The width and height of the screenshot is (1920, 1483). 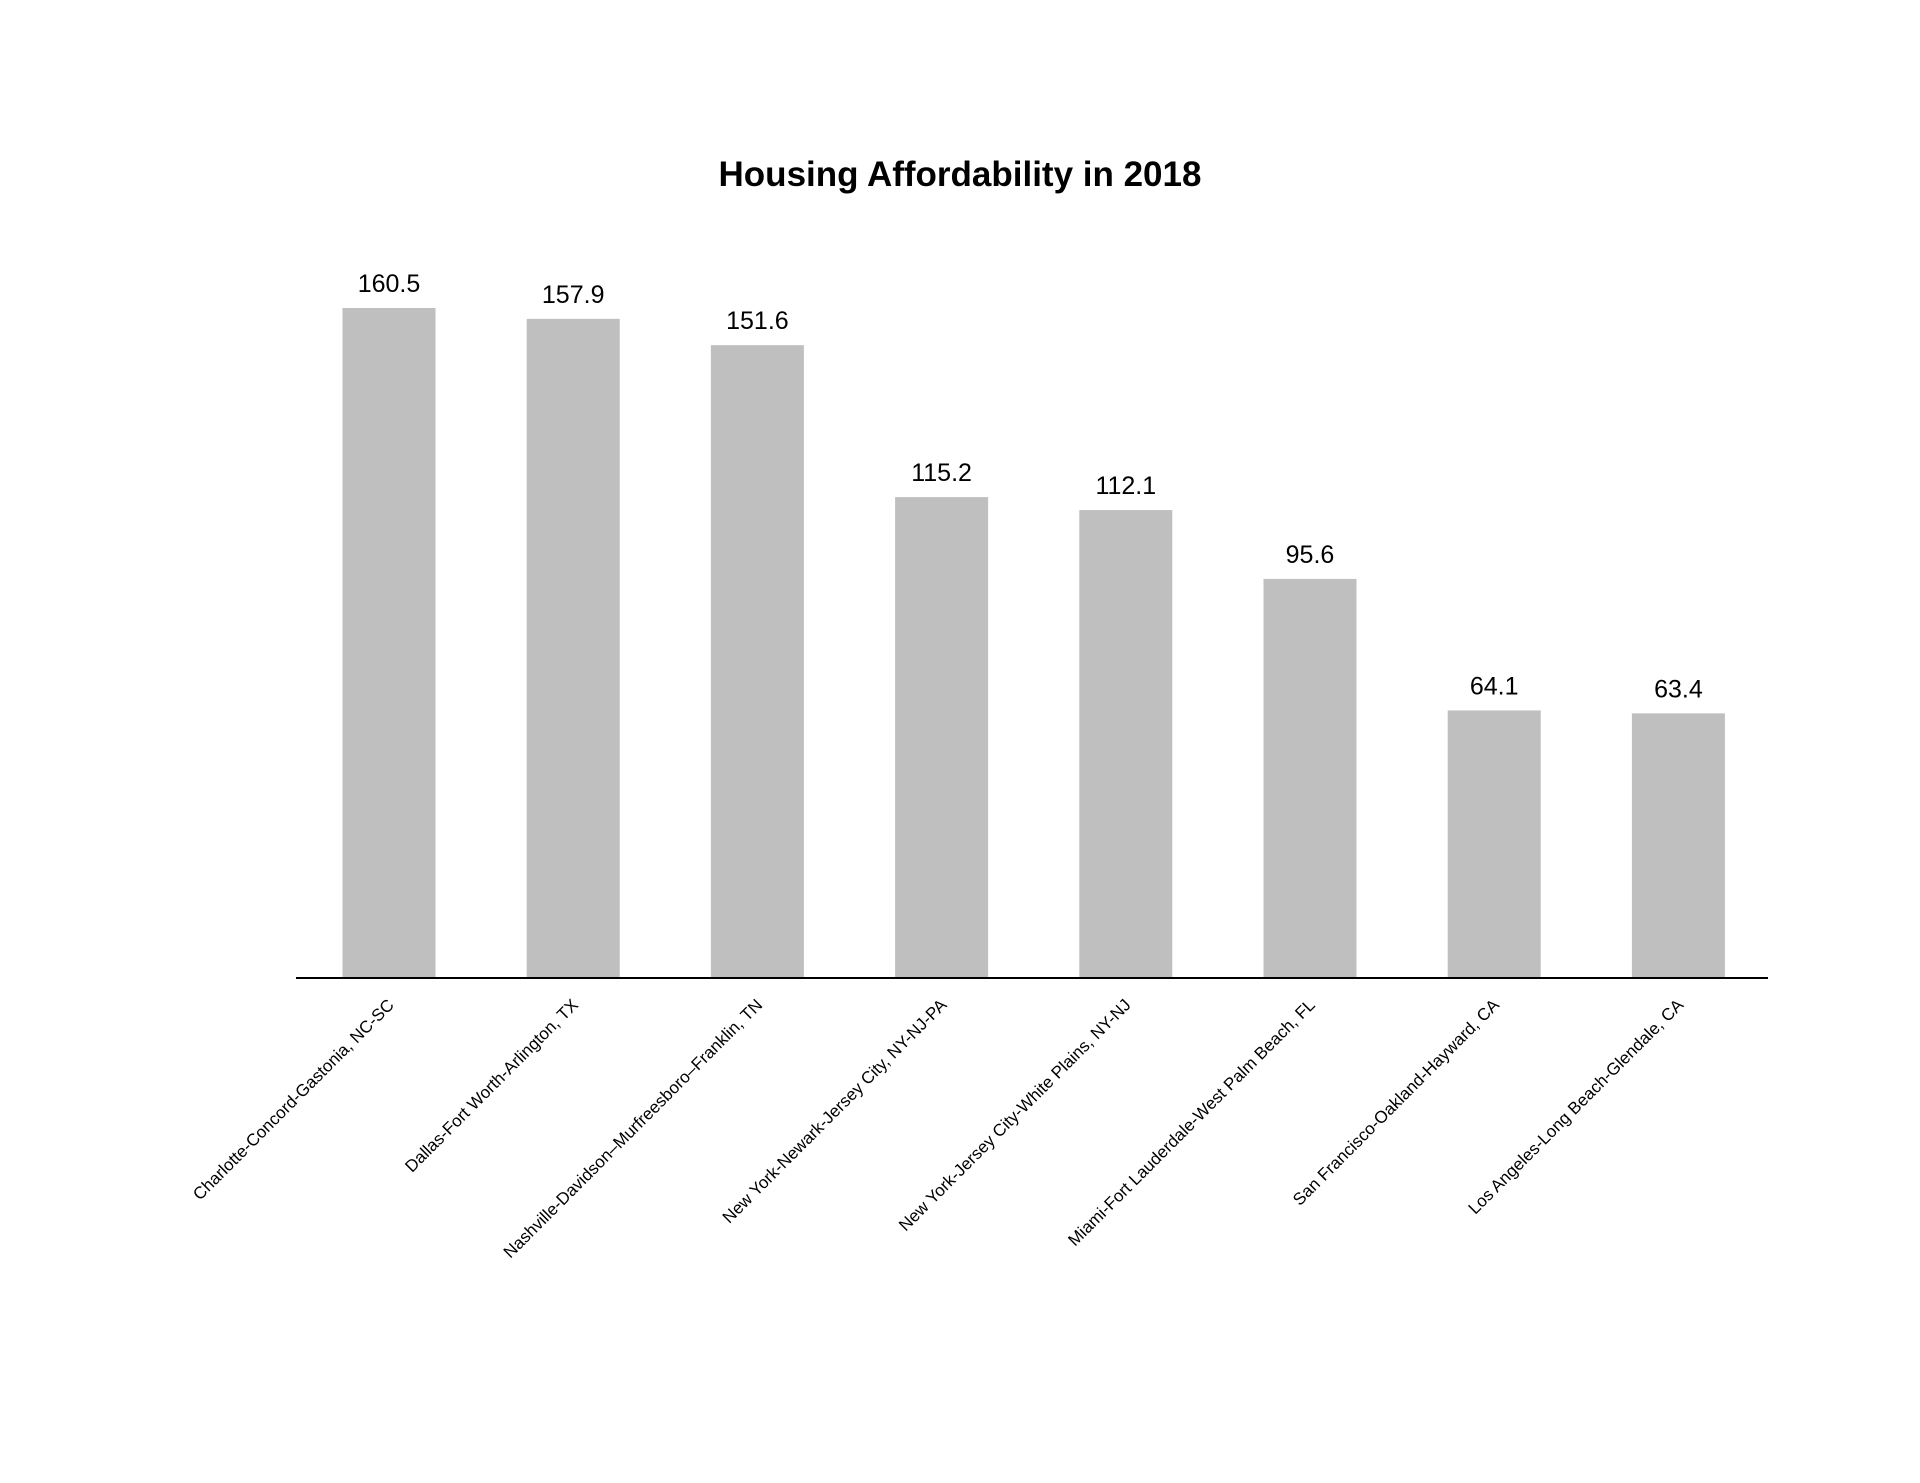 What do you see at coordinates (1494, 686) in the screenshot?
I see `value-label-6: 64.1` at bounding box center [1494, 686].